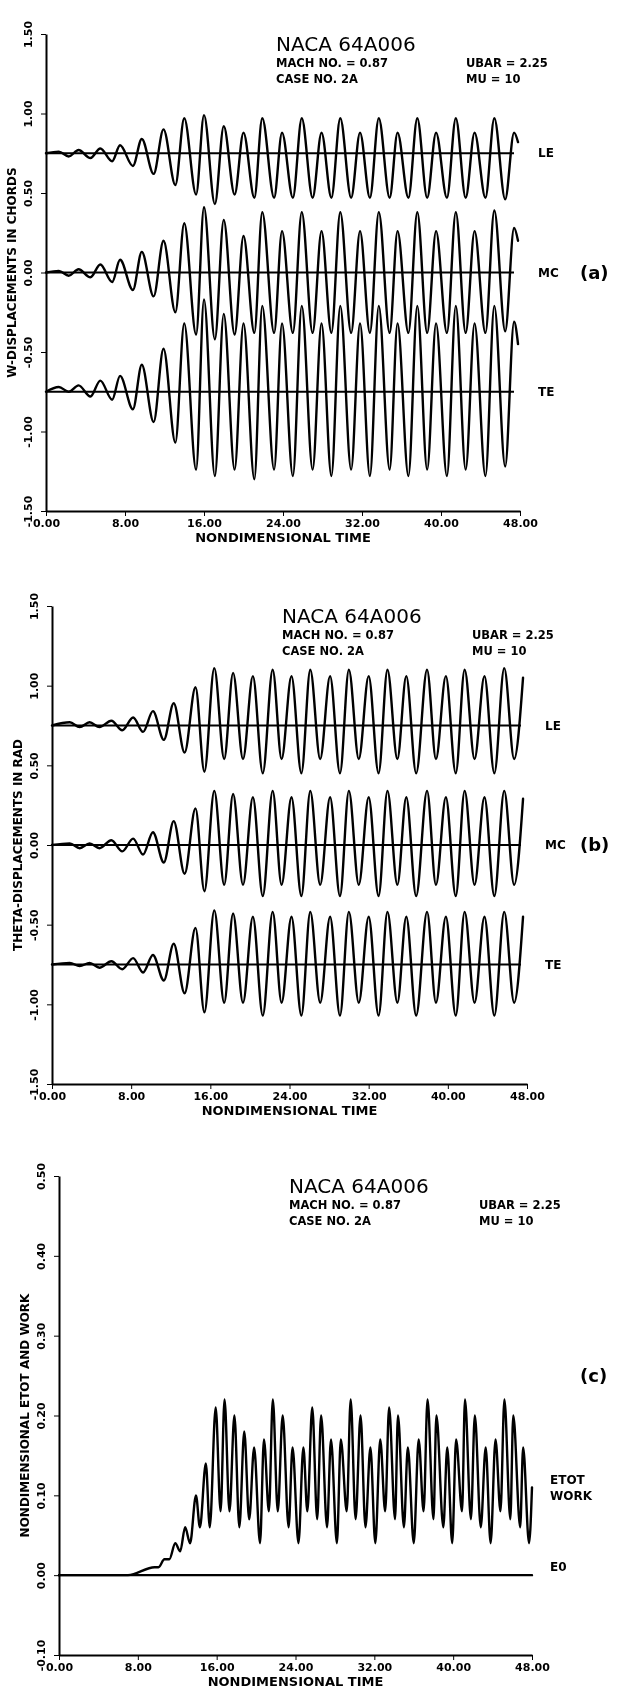 This screenshot has width=624, height=1688. Describe the element at coordinates (558, 1567) in the screenshot. I see `series-label: E0` at that location.